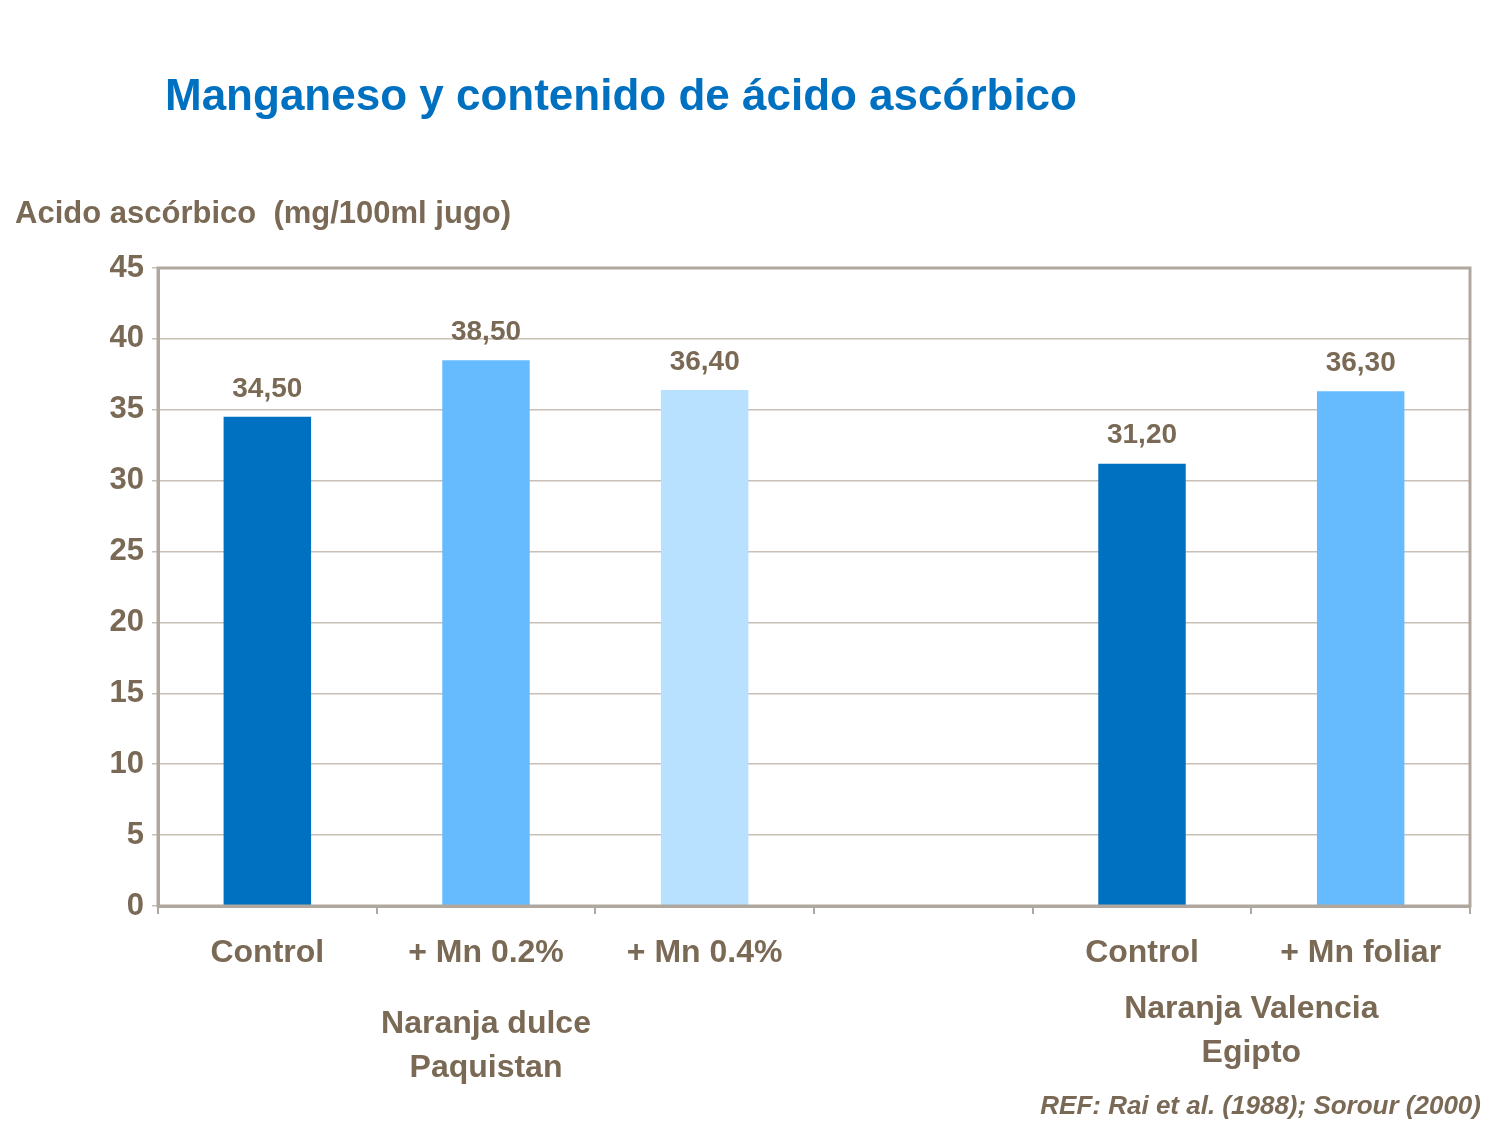 Image resolution: width=1501 pixels, height=1125 pixels. What do you see at coordinates (1360, 362) in the screenshot?
I see `data-label: 36,30` at bounding box center [1360, 362].